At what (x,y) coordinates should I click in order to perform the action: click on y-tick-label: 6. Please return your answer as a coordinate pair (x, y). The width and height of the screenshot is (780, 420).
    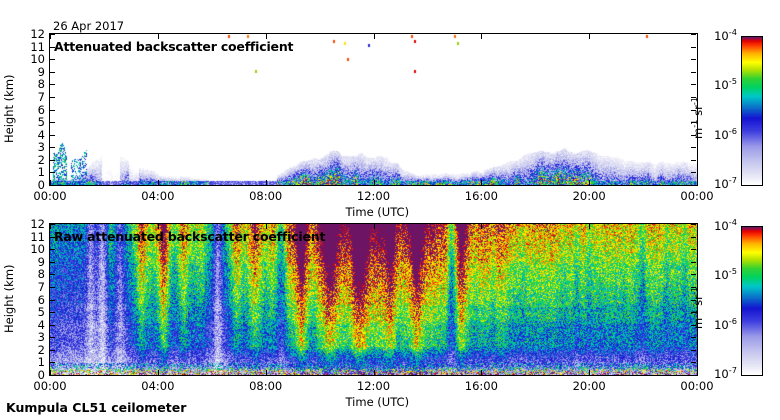
    Looking at the image, I should click on (41, 299).